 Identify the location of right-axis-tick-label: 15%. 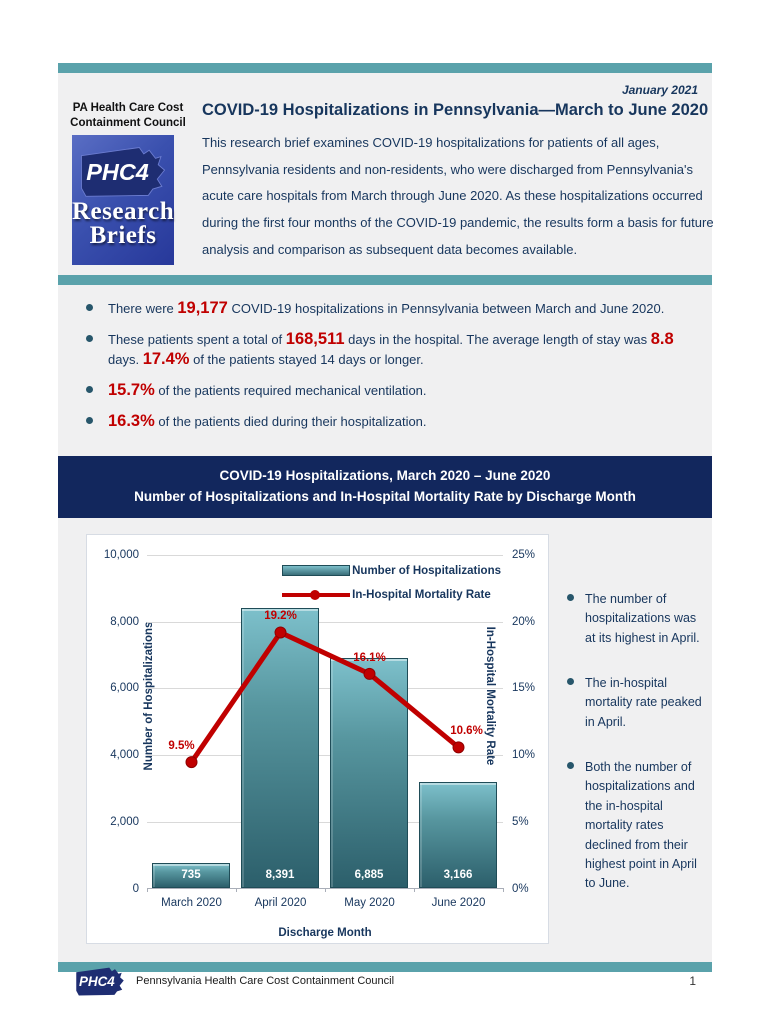
(524, 688).